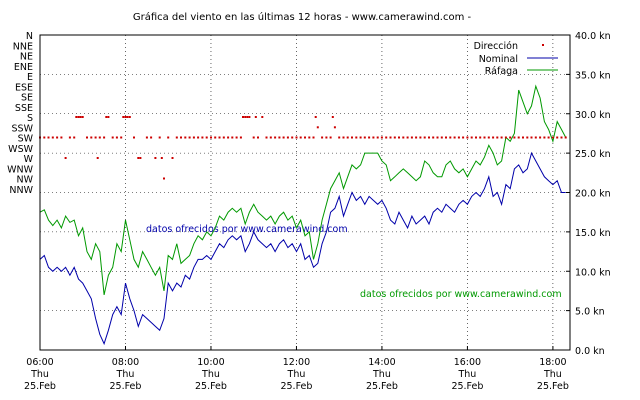  I want to click on direction-label: W, so click(29, 159).